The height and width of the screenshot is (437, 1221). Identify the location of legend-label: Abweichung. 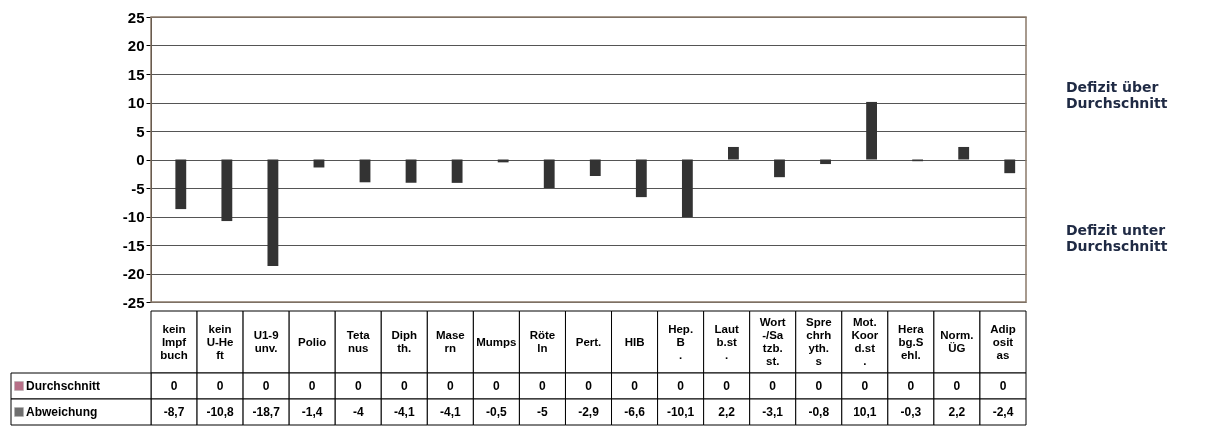
(62, 412).